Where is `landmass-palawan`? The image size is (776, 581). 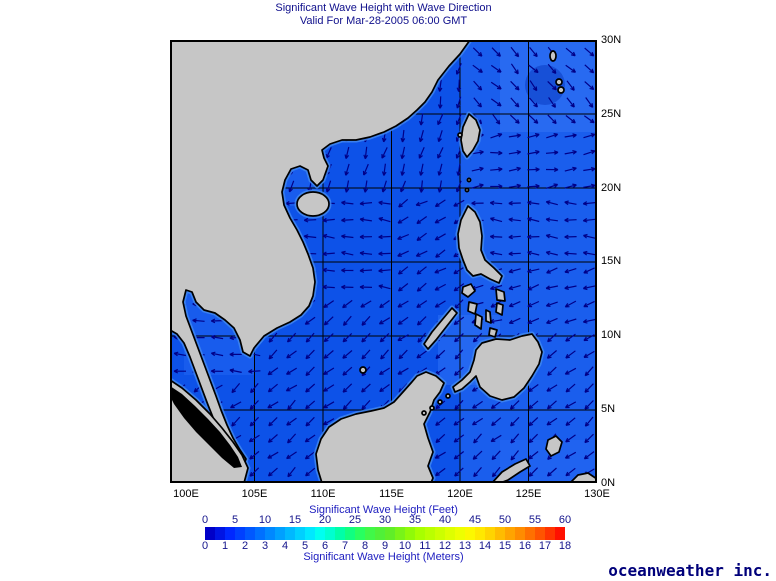 landmass-palawan is located at coordinates (440, 328).